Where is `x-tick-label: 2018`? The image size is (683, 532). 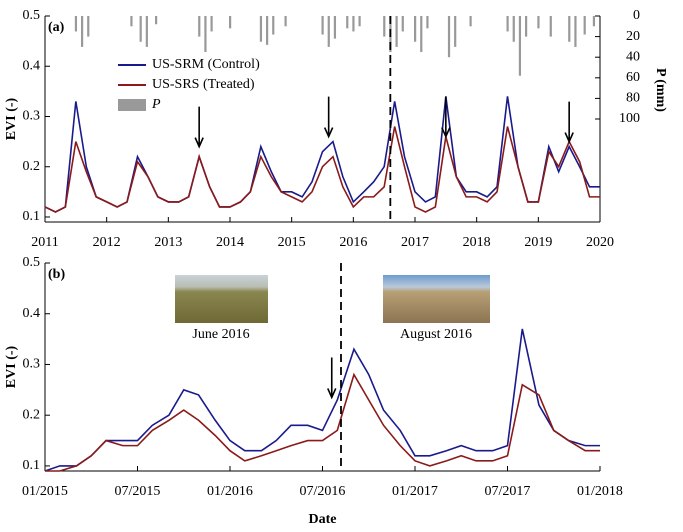 x-tick-label: 2018 is located at coordinates (477, 242).